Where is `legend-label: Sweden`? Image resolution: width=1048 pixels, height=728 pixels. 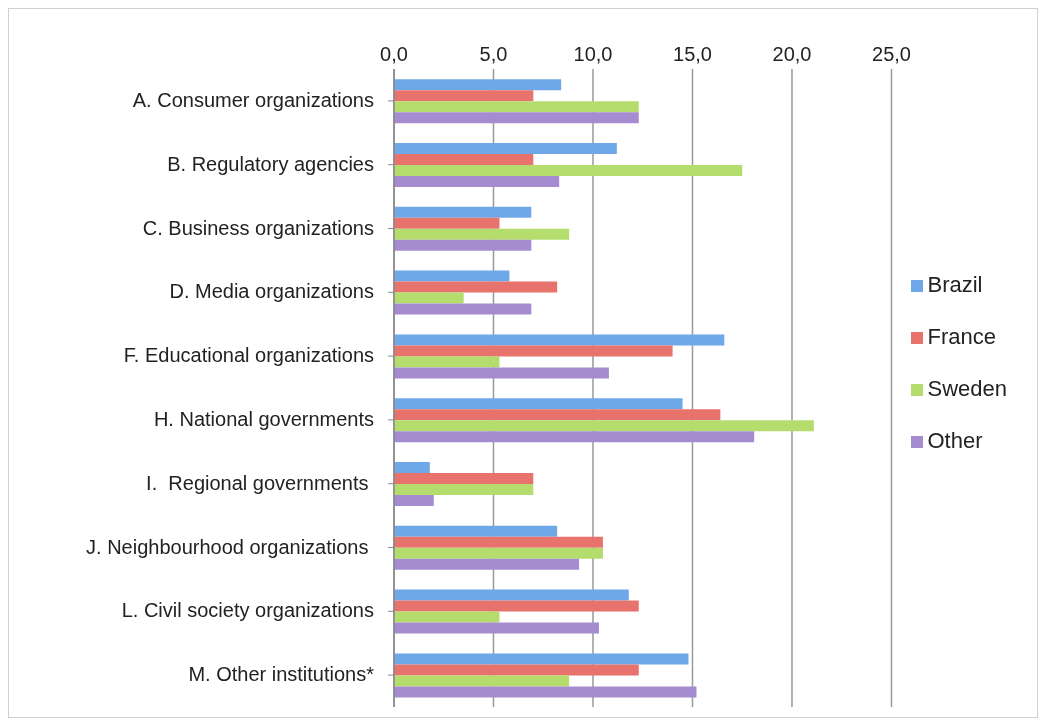 legend-label: Sweden is located at coordinates (967, 388).